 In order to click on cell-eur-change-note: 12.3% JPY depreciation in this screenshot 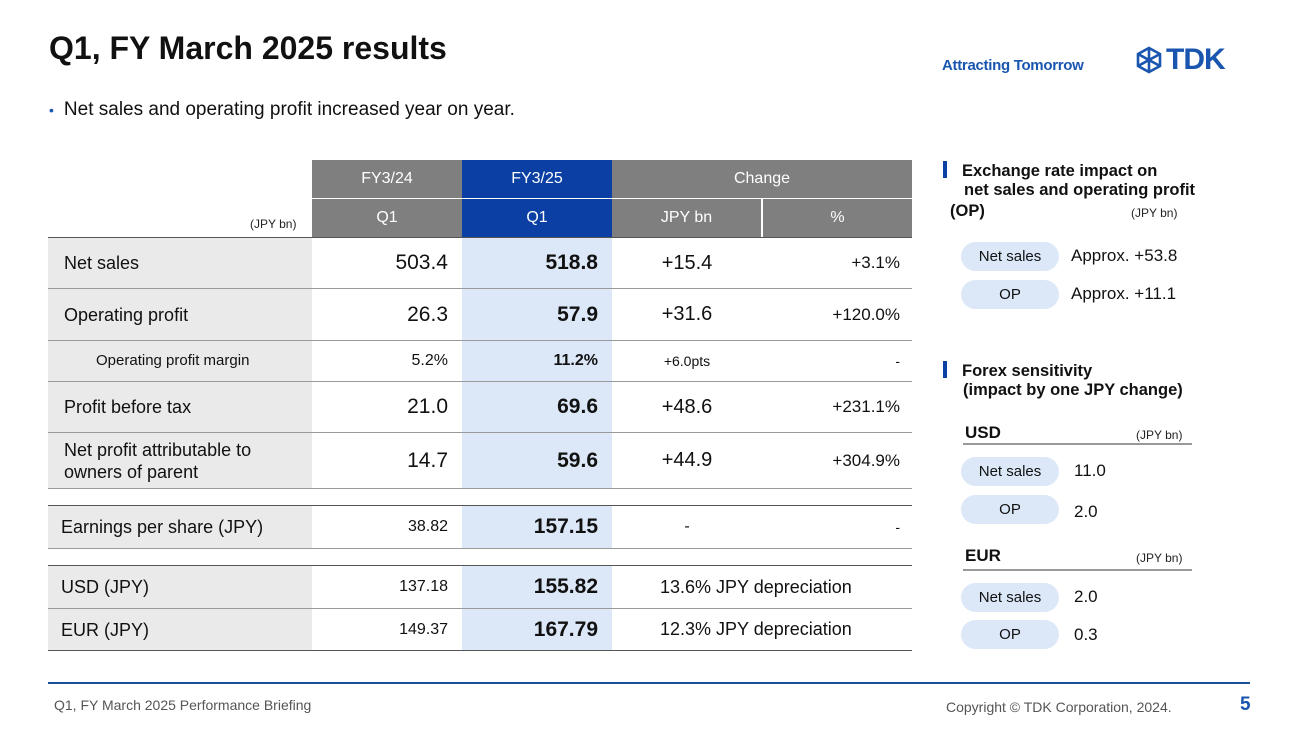, I will do `click(756, 629)`.